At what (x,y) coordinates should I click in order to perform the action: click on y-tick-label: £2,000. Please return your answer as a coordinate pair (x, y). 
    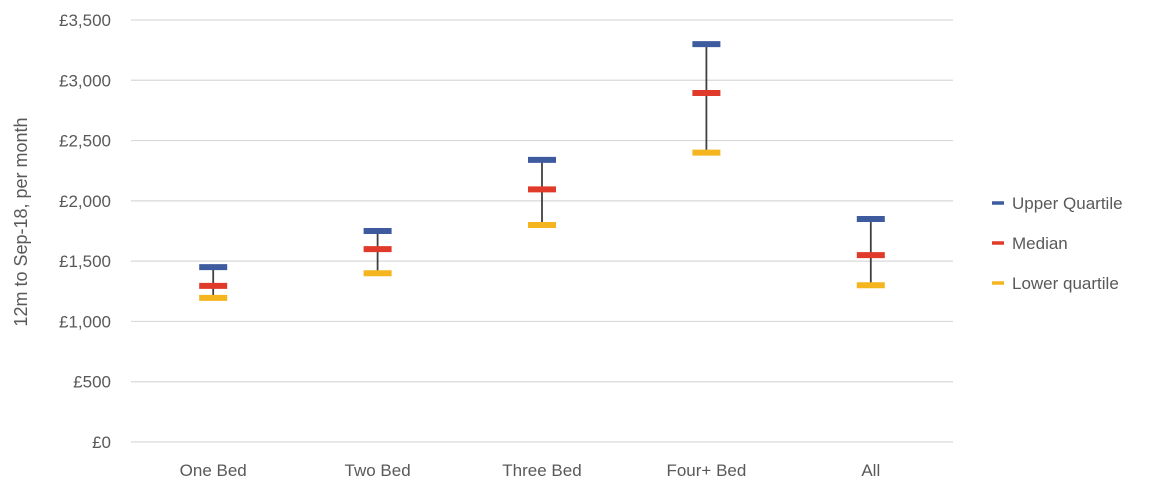
    Looking at the image, I should click on (85, 201).